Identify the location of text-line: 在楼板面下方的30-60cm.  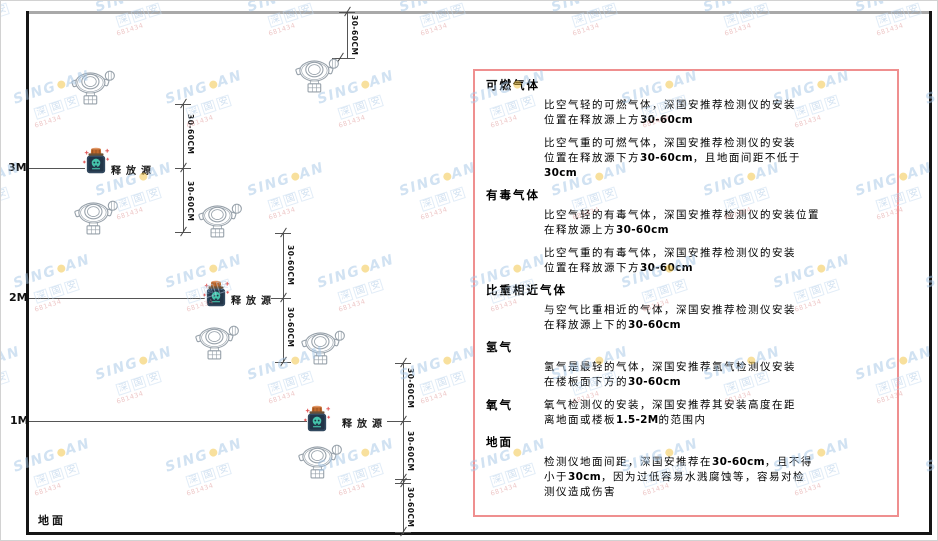
(612, 382).